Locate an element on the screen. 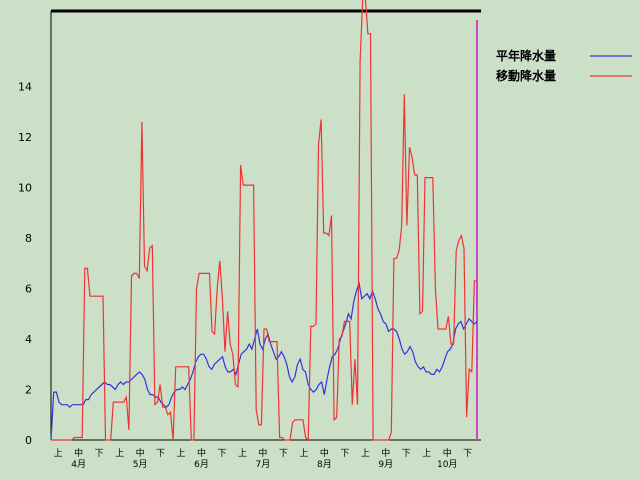 This screenshot has height=480, width=640. x-month-label: 10月 is located at coordinates (447, 464).